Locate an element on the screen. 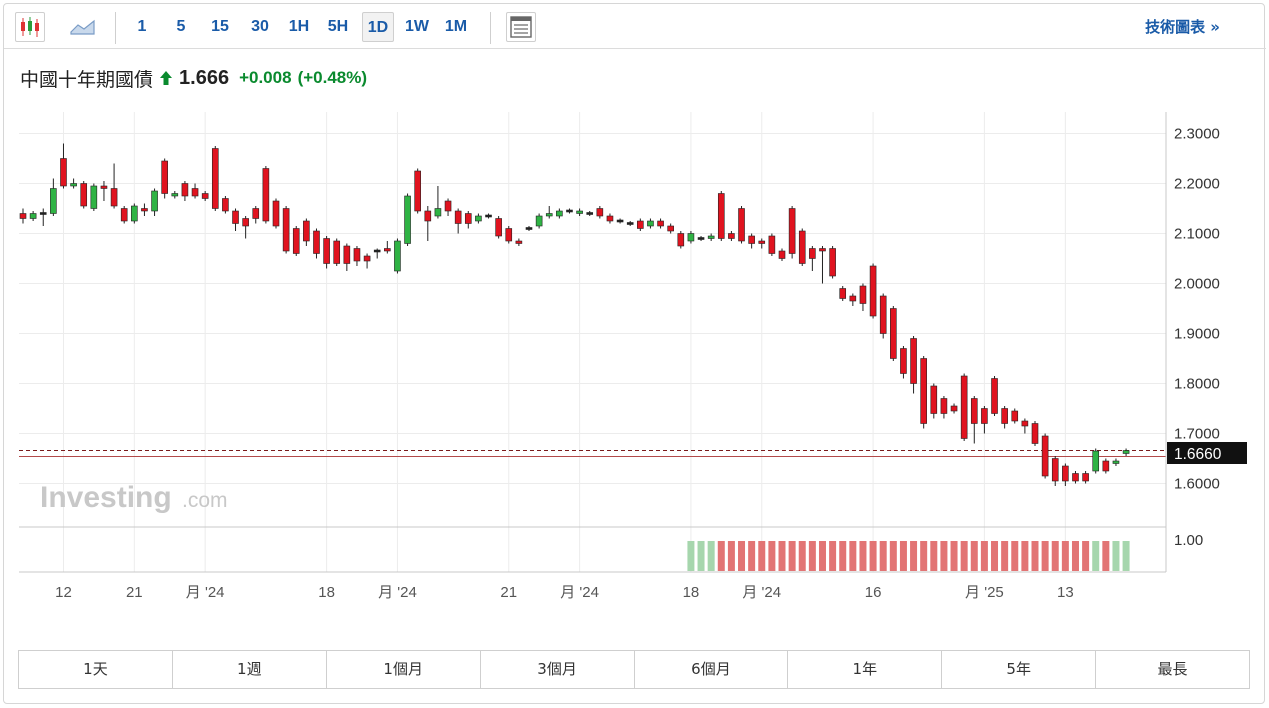 This screenshot has width=1269, height=708. interval-1d: 1D is located at coordinates (378, 27).